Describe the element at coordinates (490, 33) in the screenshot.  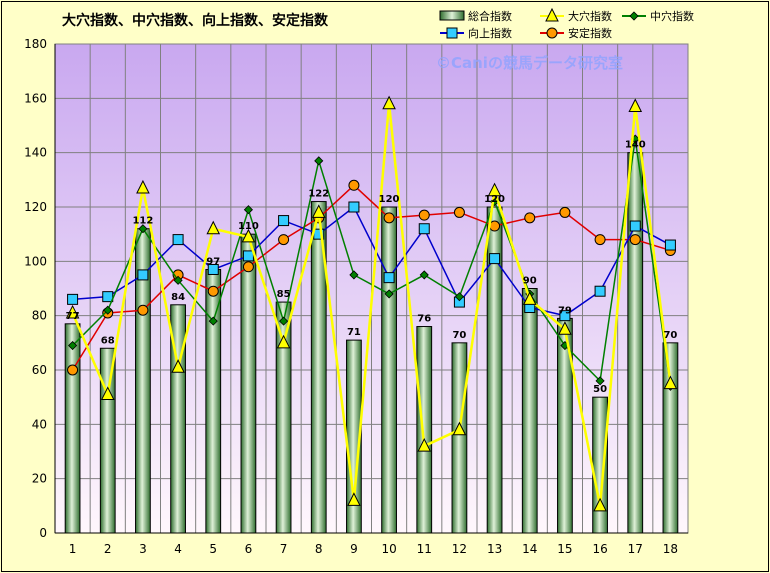
I see `legend-label: 向上指数` at that location.